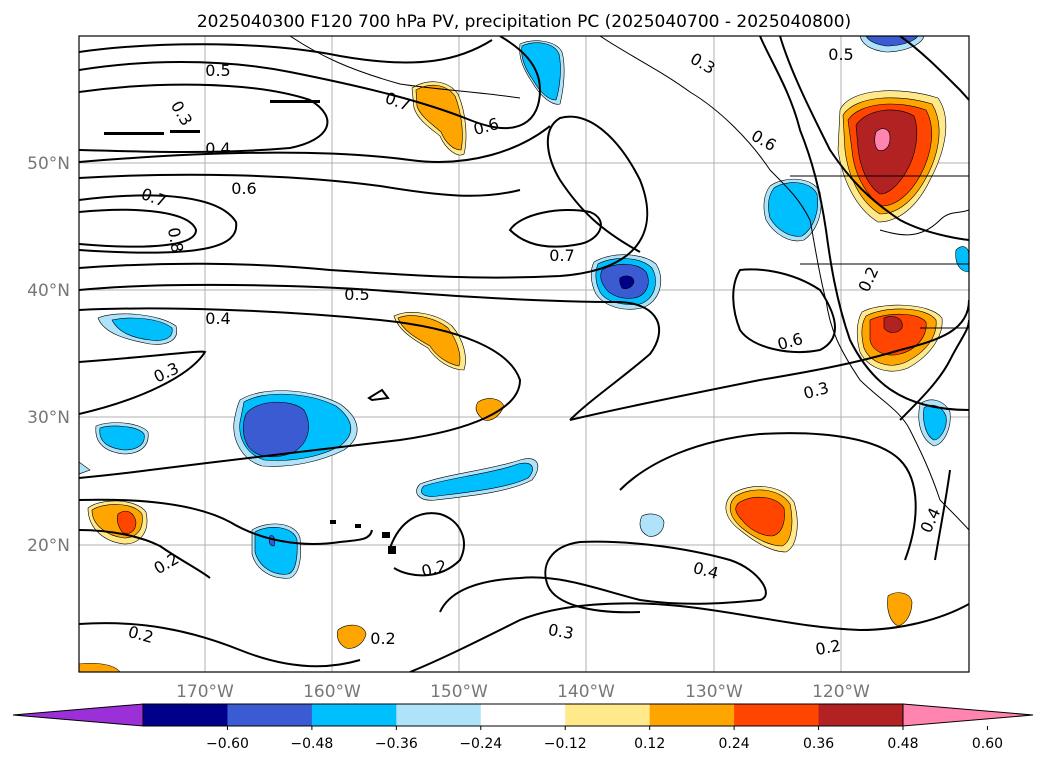 Image resolution: width=1047 pixels, height=765 pixels. Describe the element at coordinates (987, 744) in the screenshot. I see `colorbar-tick-label: 0.60` at that location.